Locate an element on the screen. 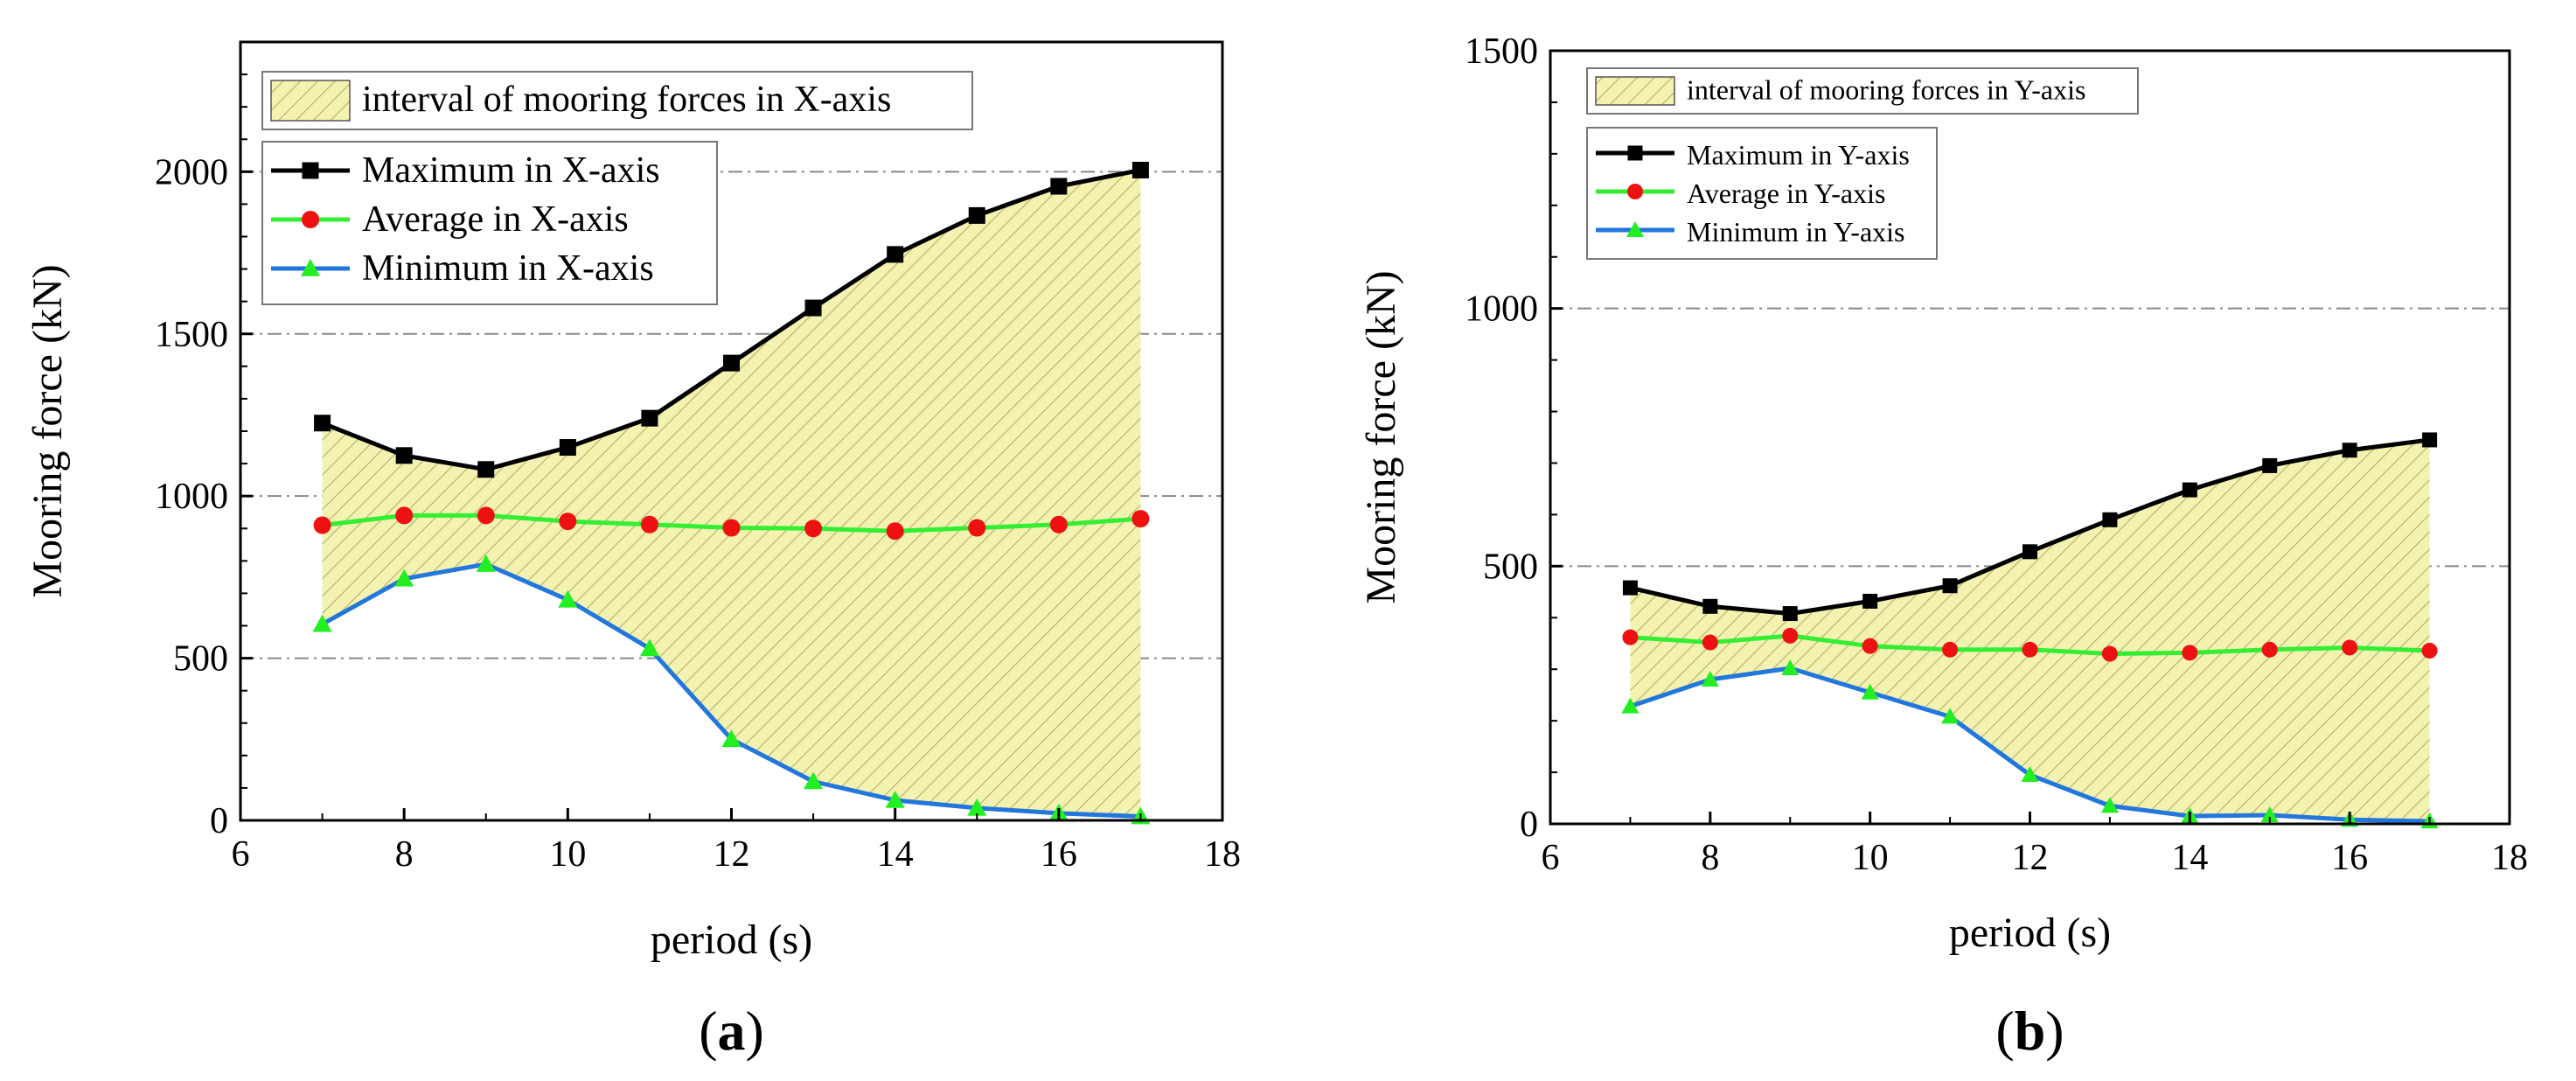 The image size is (2576, 1081). x-axis-title: period (s) is located at coordinates (731, 940).